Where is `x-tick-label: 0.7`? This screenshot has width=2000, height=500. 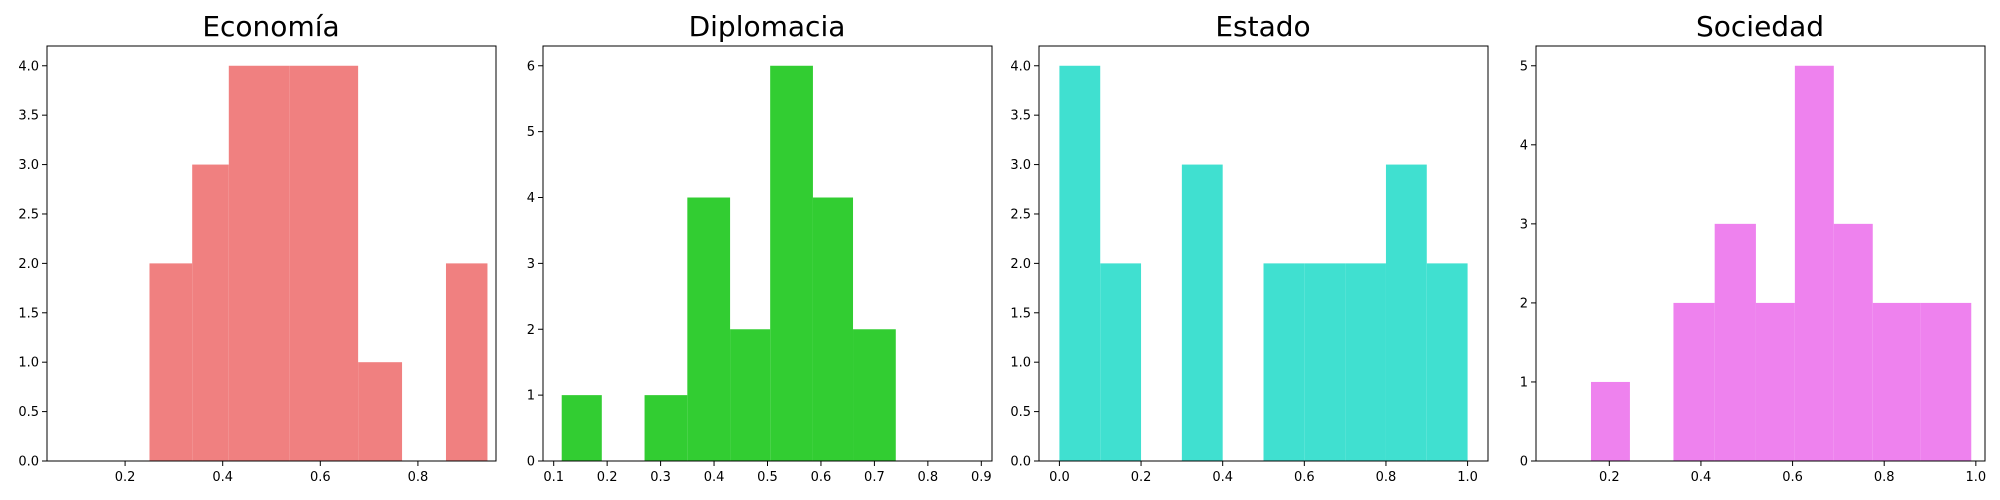 x-tick-label: 0.7 is located at coordinates (874, 477).